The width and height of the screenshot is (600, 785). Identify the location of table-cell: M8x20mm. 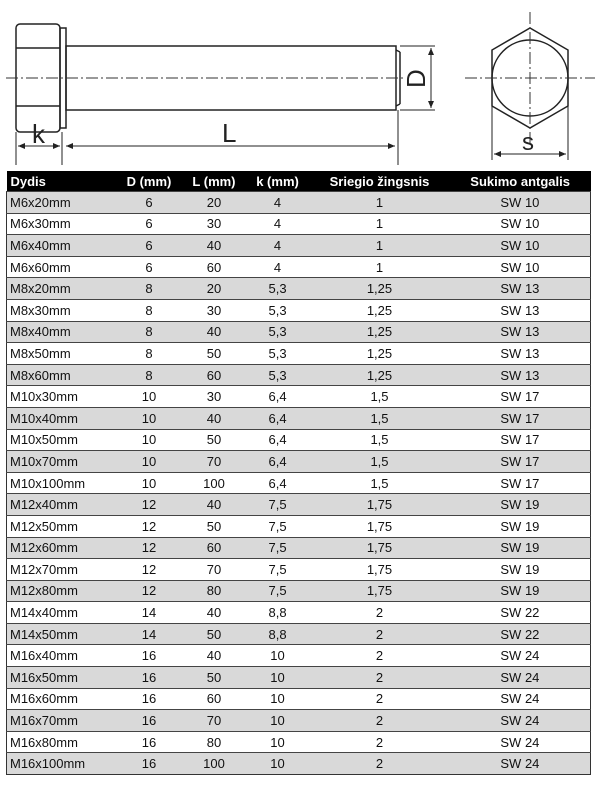
(61, 288).